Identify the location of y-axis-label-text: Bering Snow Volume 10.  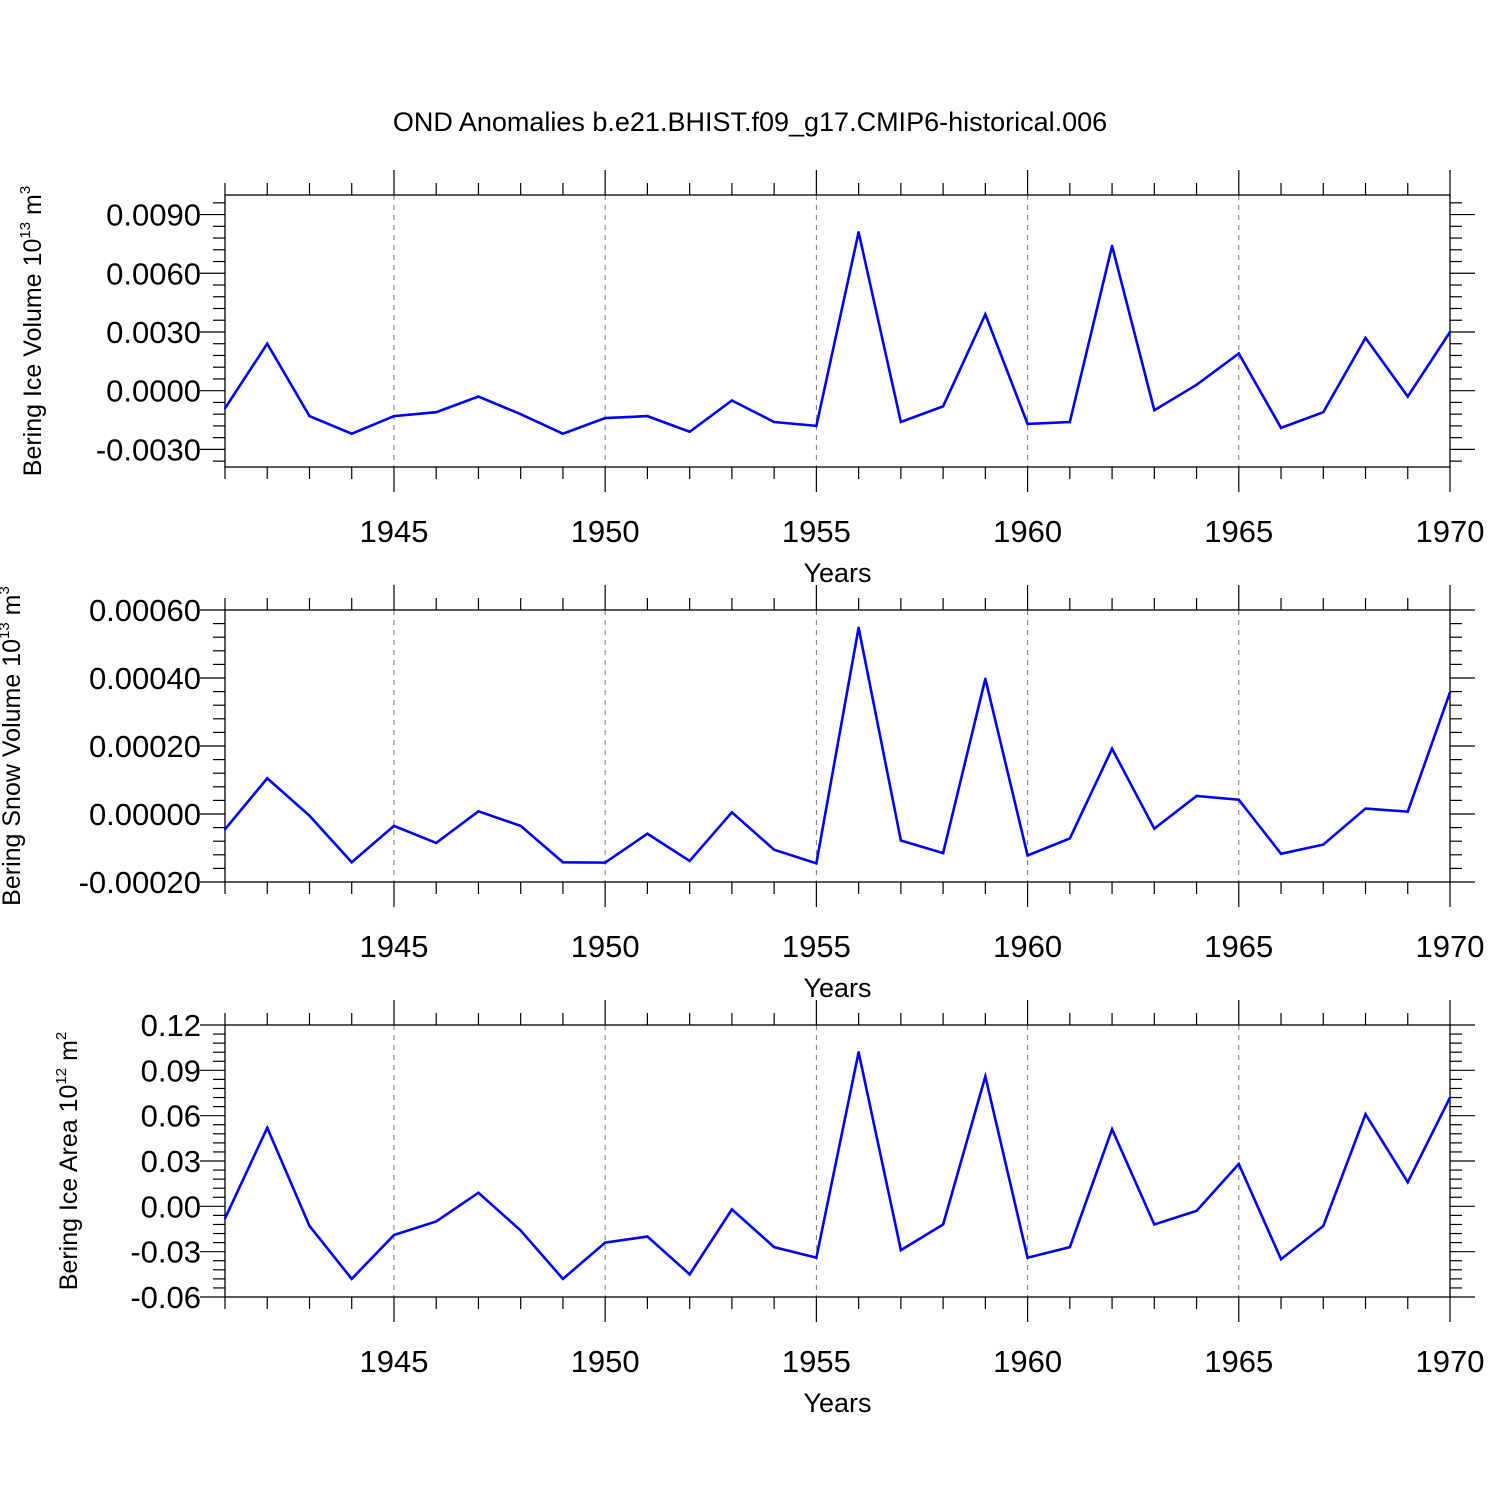
(13, 772).